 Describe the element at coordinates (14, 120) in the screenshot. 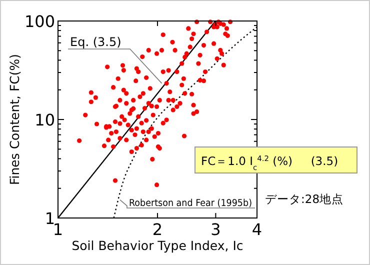

I see `y-axis-title: Fines Content, FC(%)` at that location.